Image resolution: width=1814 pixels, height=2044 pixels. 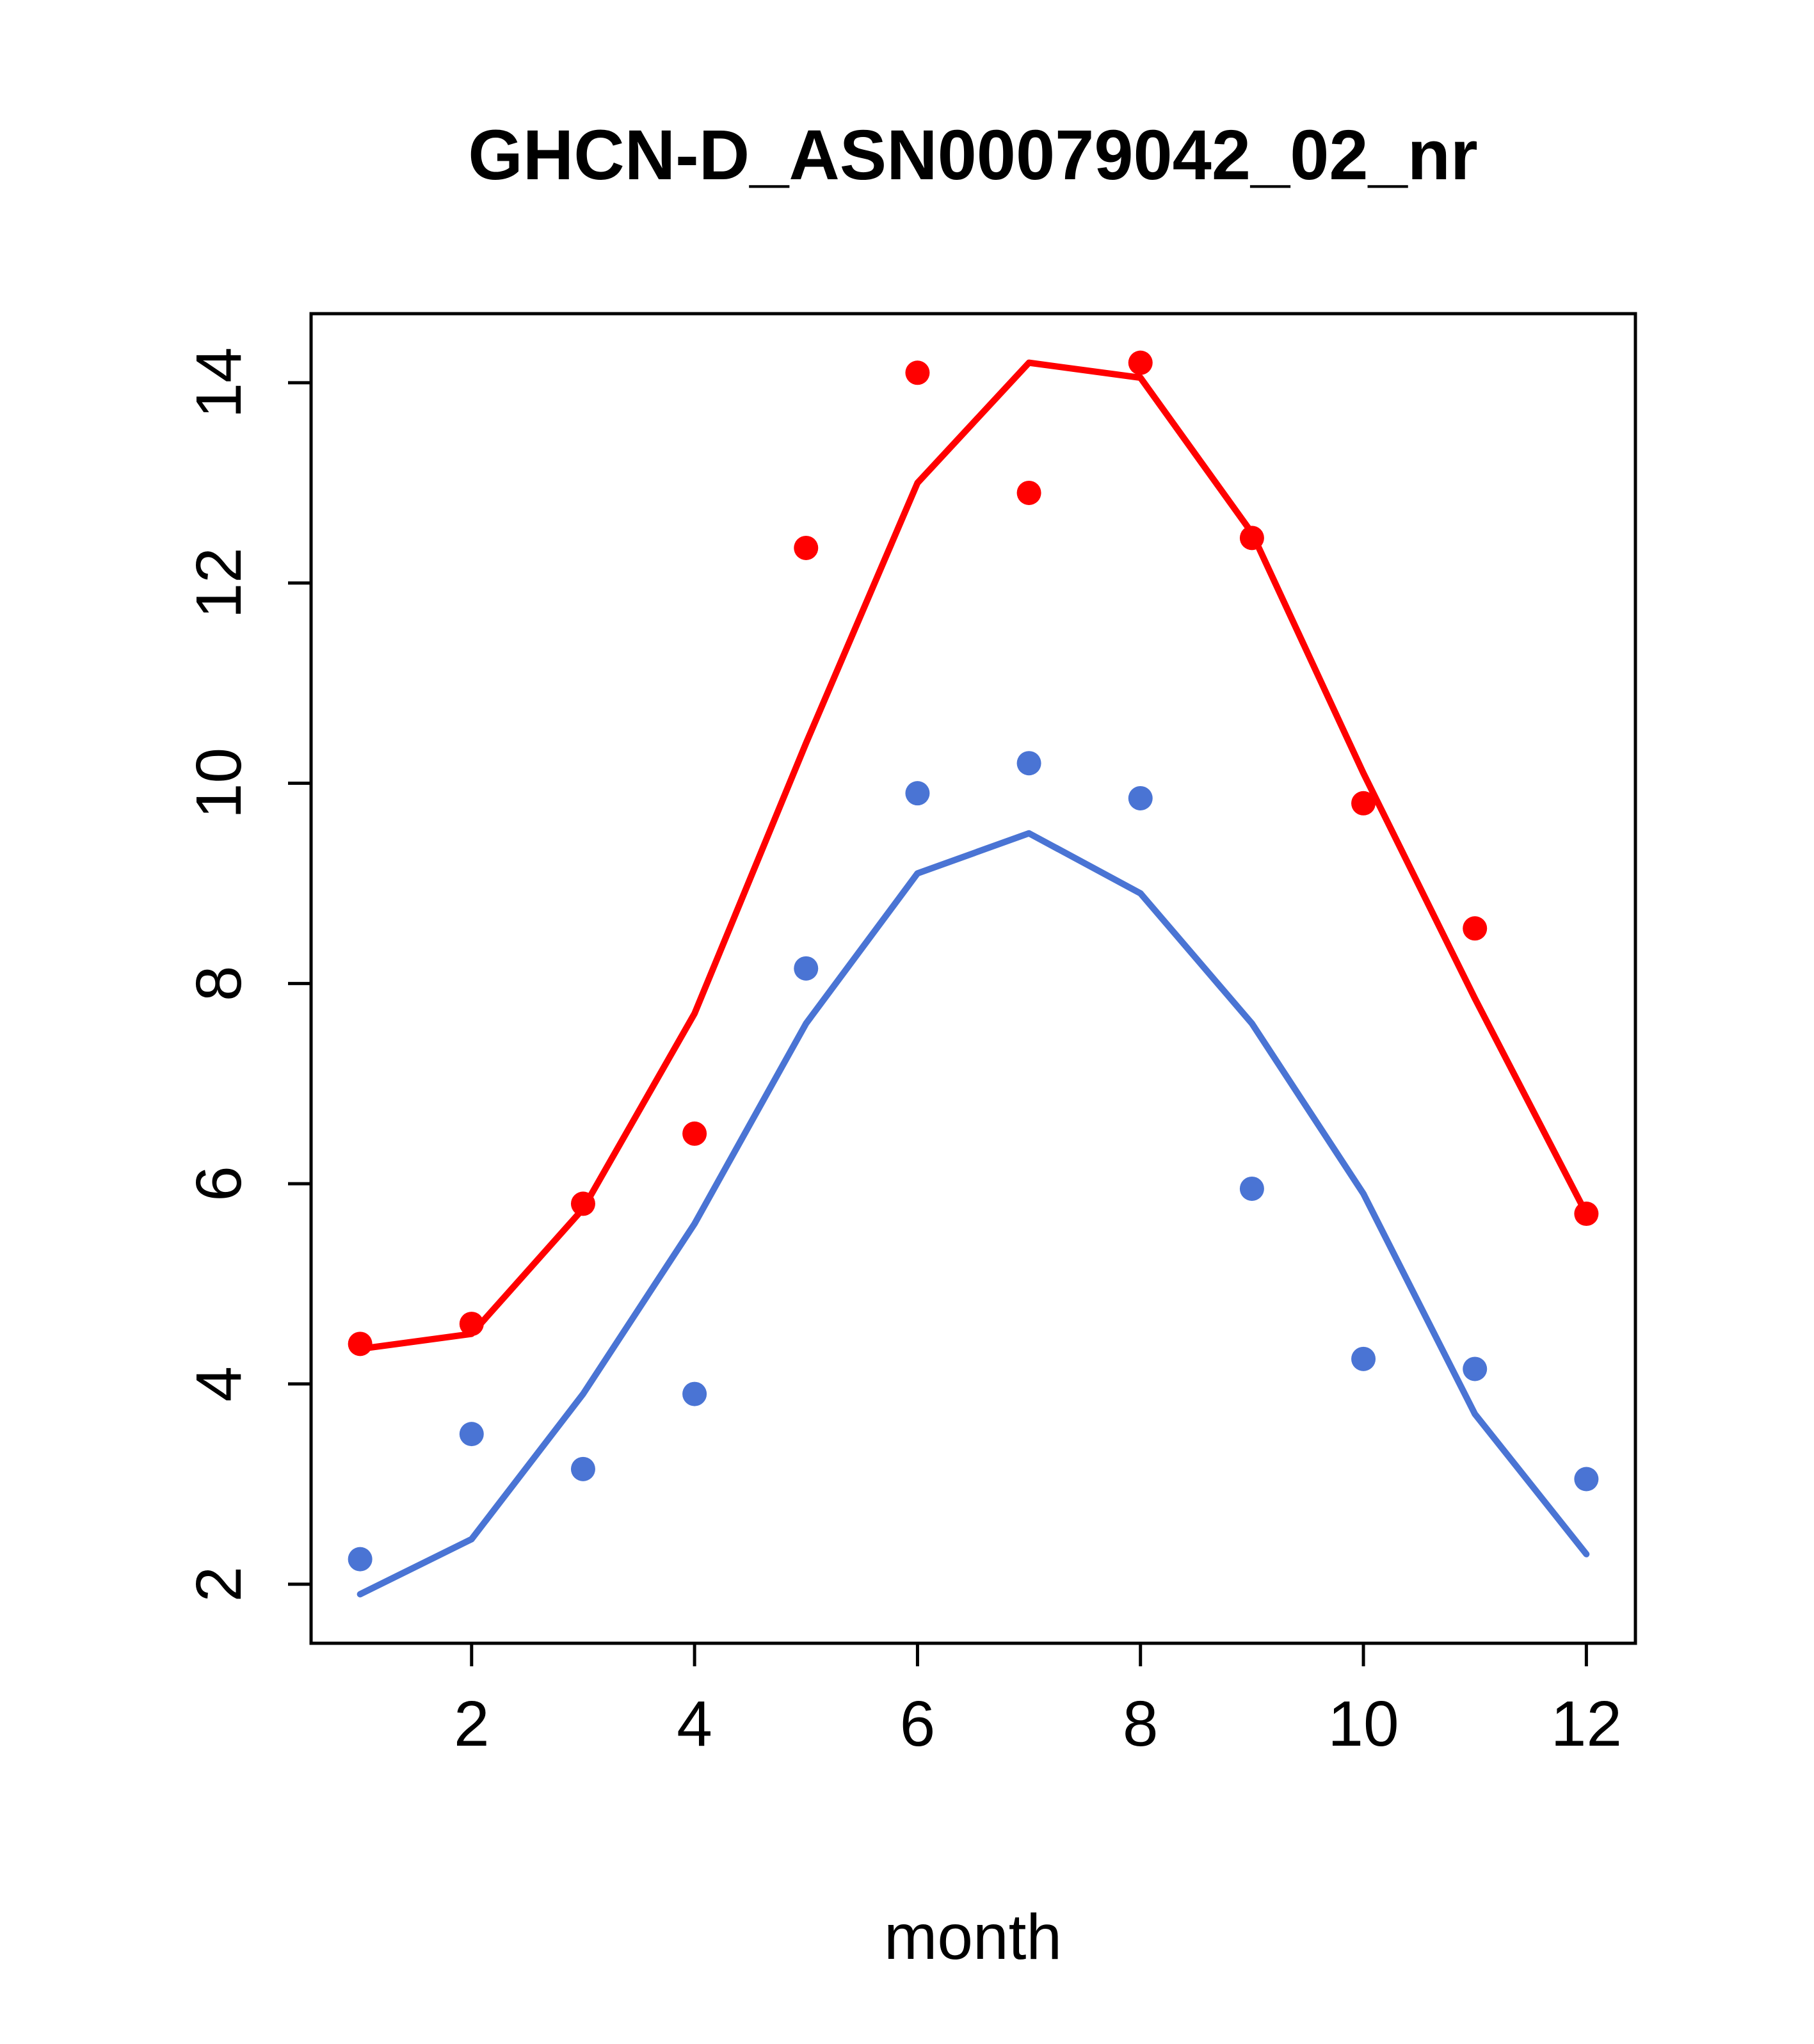 What do you see at coordinates (1038, 1701) in the screenshot?
I see `x-axis: 2 4 6 8 10 12` at bounding box center [1038, 1701].